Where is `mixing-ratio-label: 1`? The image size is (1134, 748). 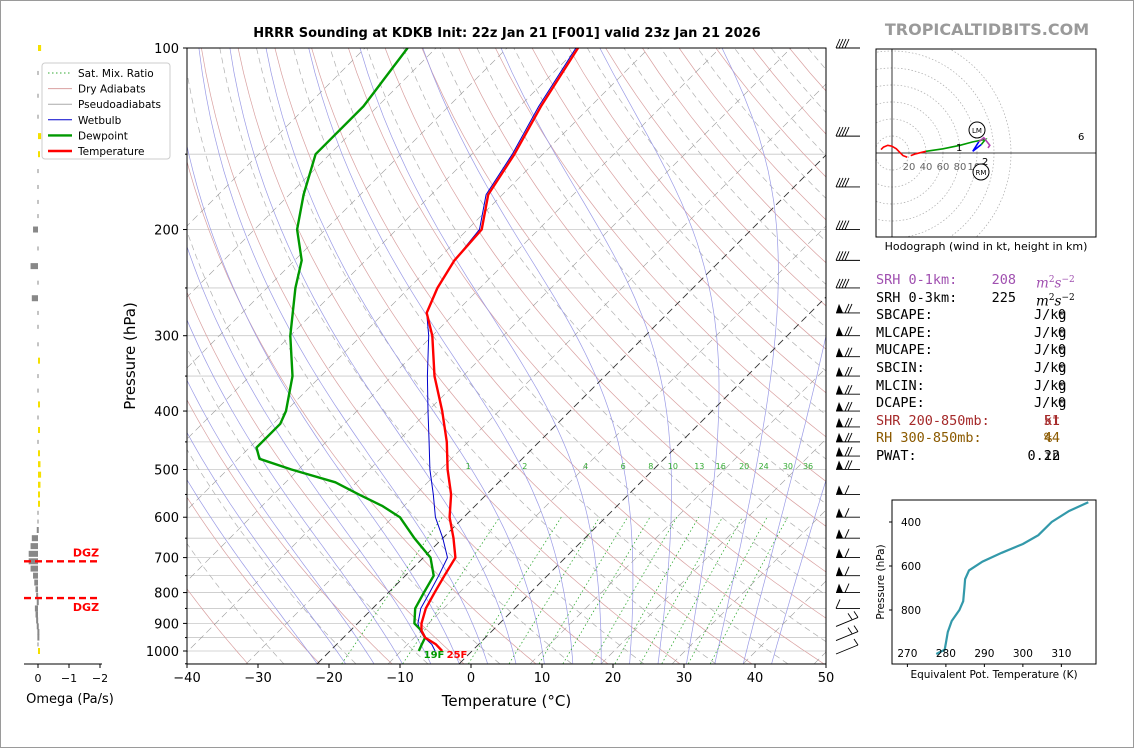 mixing-ratio-label: 1 is located at coordinates (468, 466).